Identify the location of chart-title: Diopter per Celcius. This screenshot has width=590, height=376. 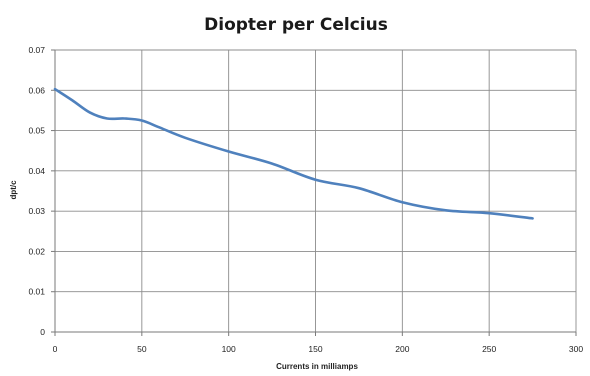
(296, 25).